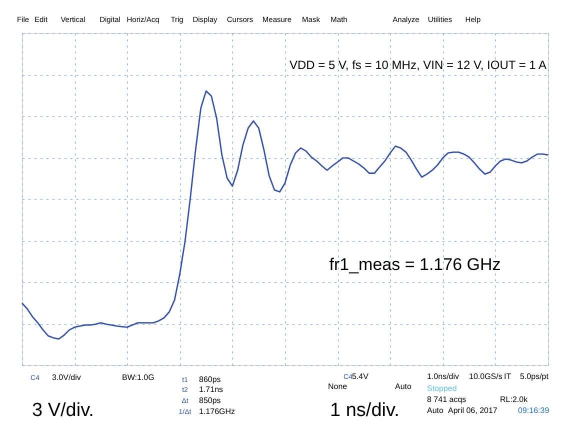 Image resolution: width=567 pixels, height=433 pixels. I want to click on text: VDD = 5 V, fs = 10 MHz, VIN = 12 V, IOUT = 1 A, so click(418, 65).